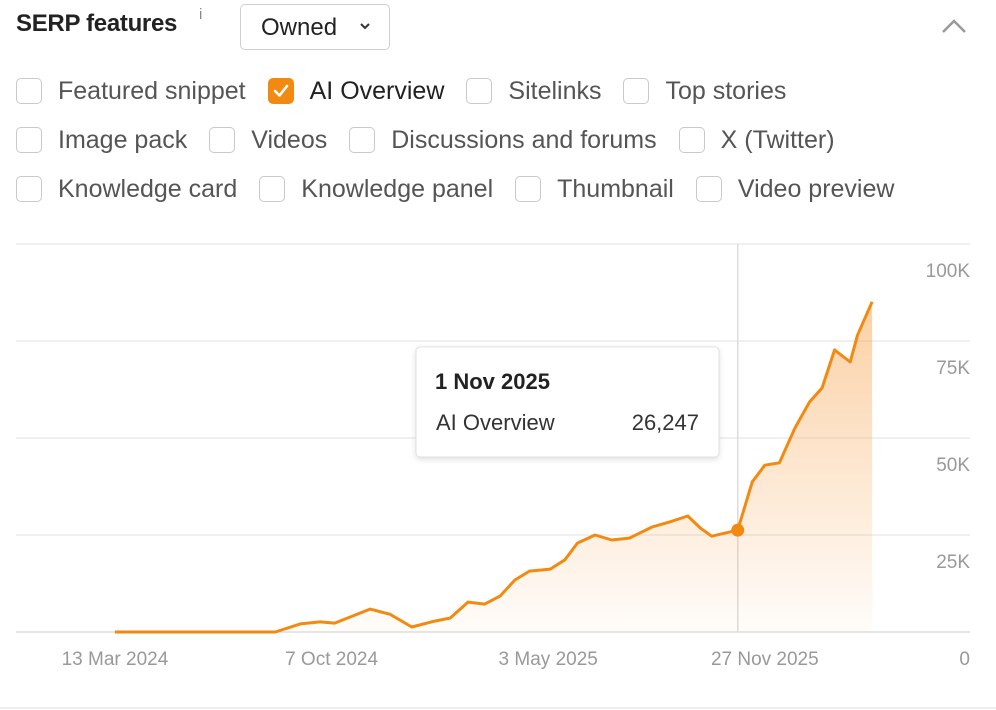 The height and width of the screenshot is (710, 996). I want to click on checkbox-label: Sitelinks, so click(555, 90).